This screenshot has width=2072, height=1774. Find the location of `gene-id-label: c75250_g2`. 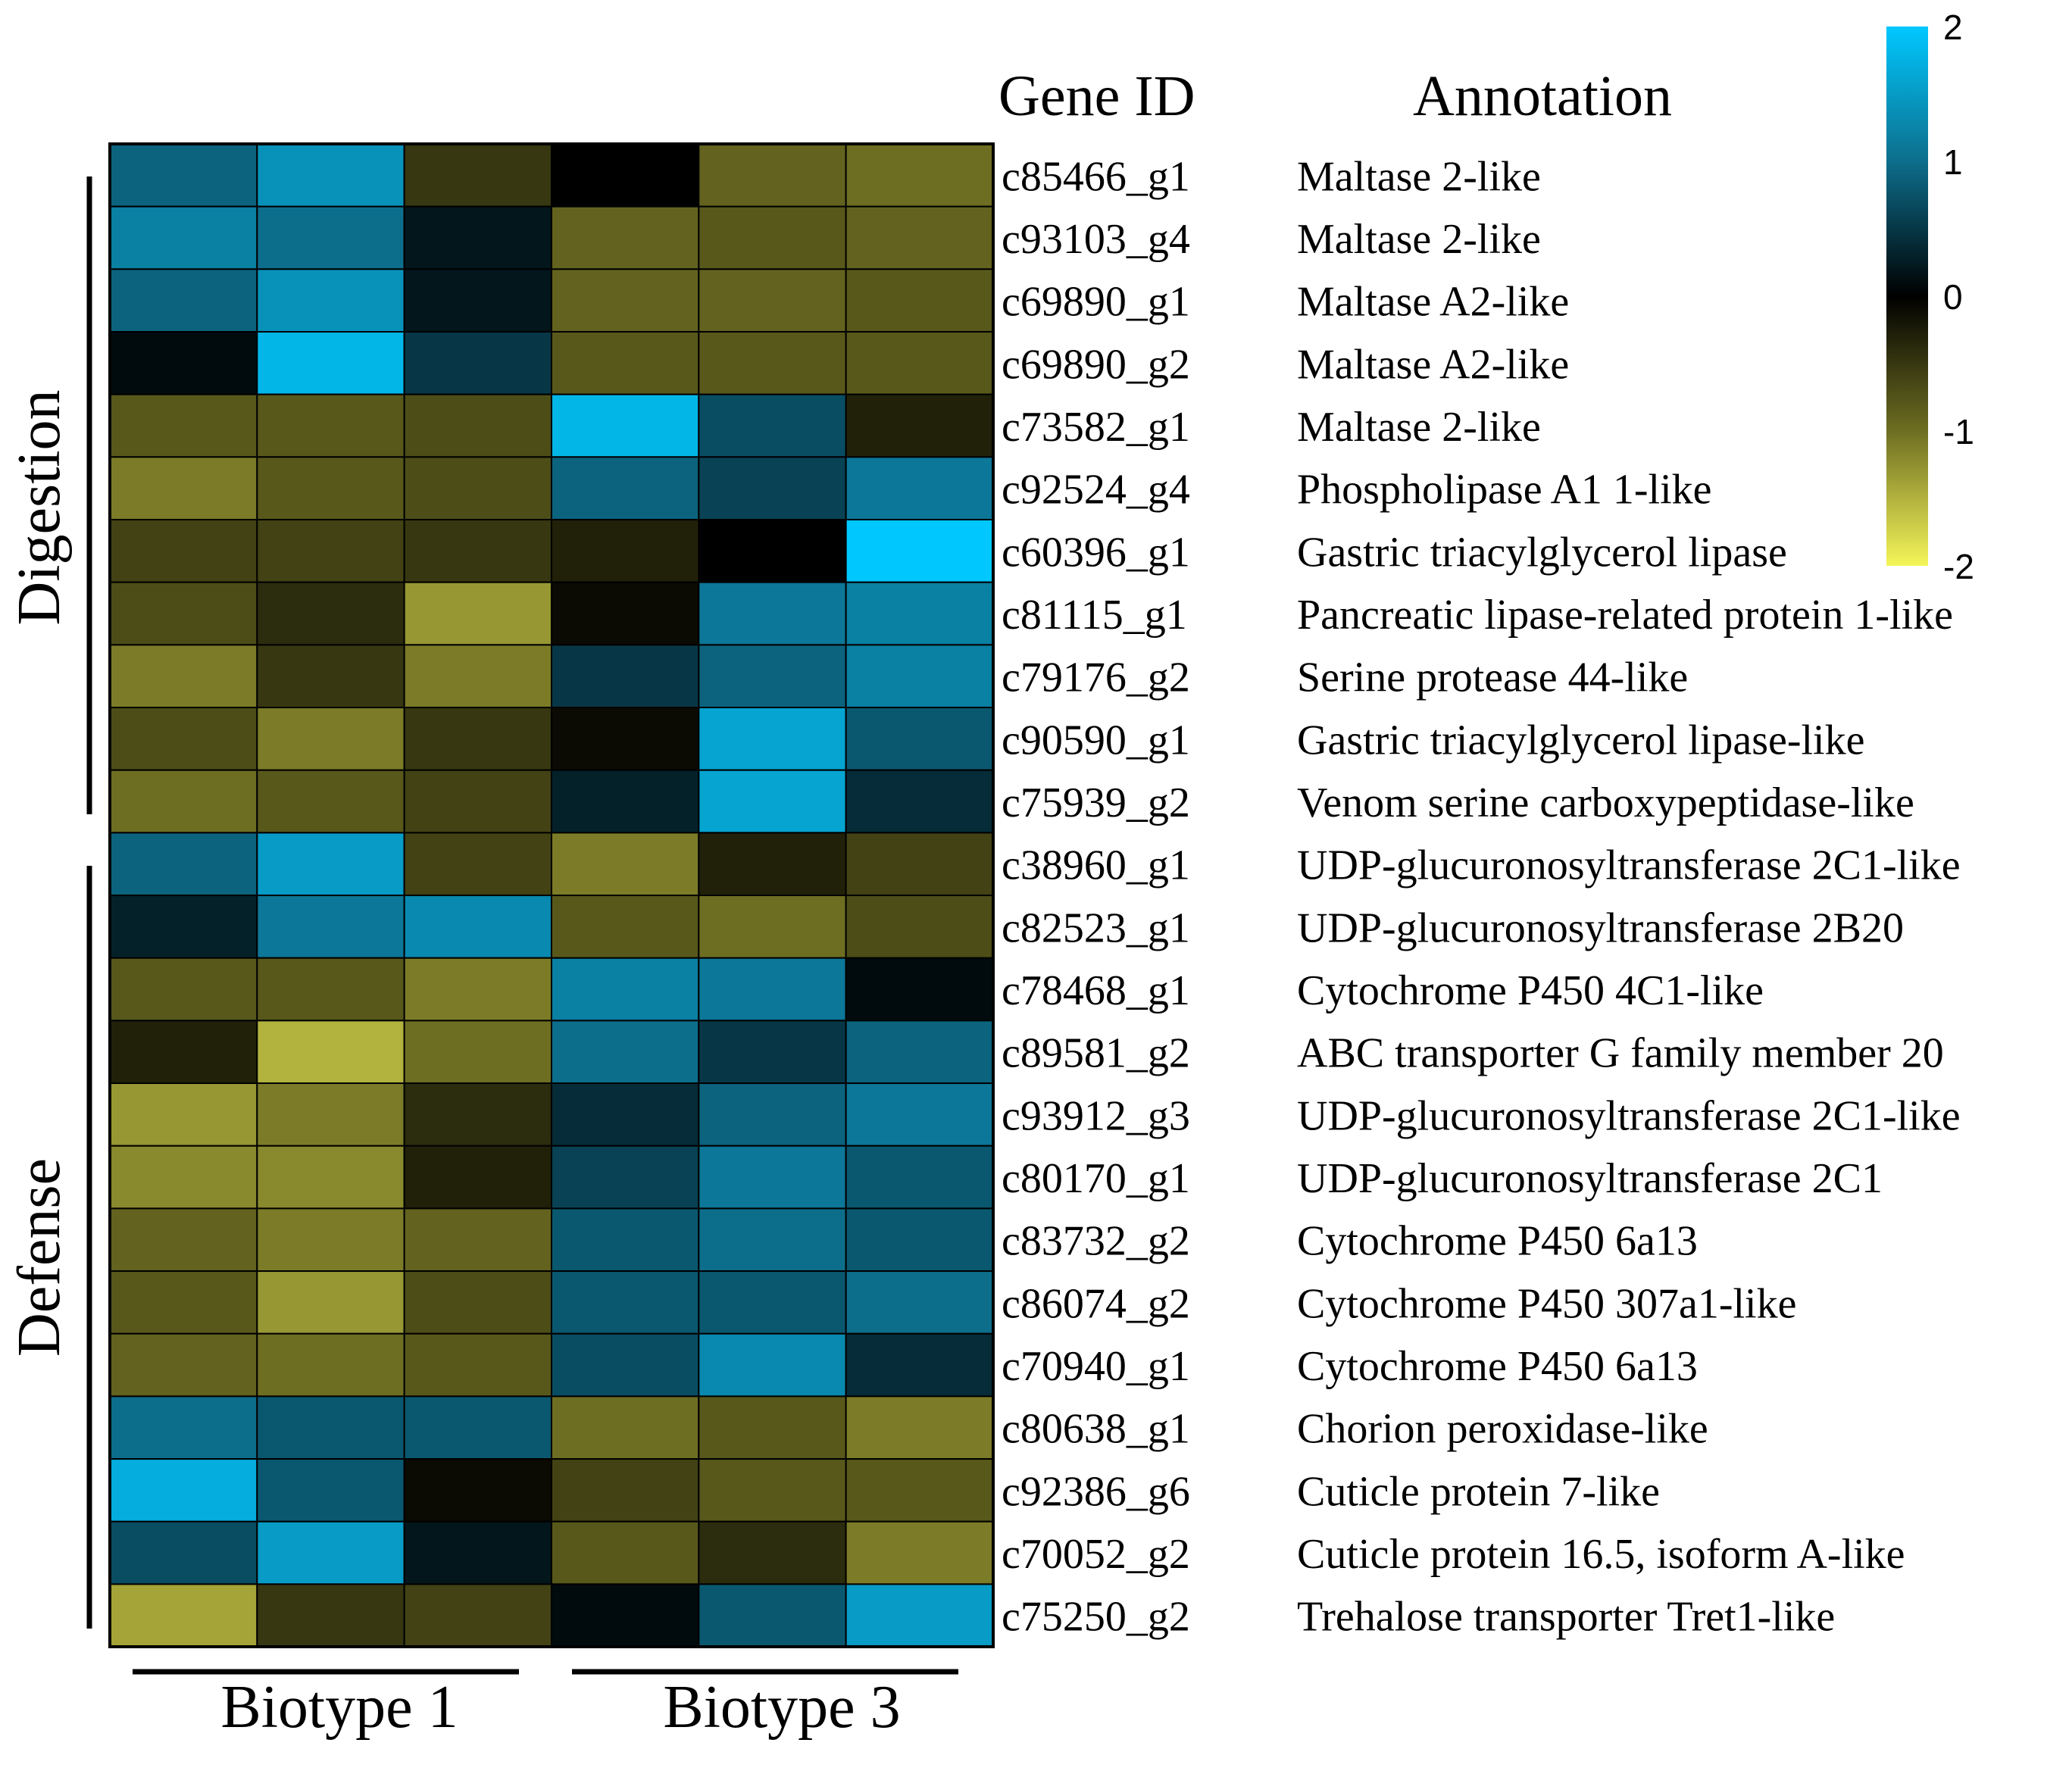

gene-id-label: c75250_g2 is located at coordinates (1096, 1617).